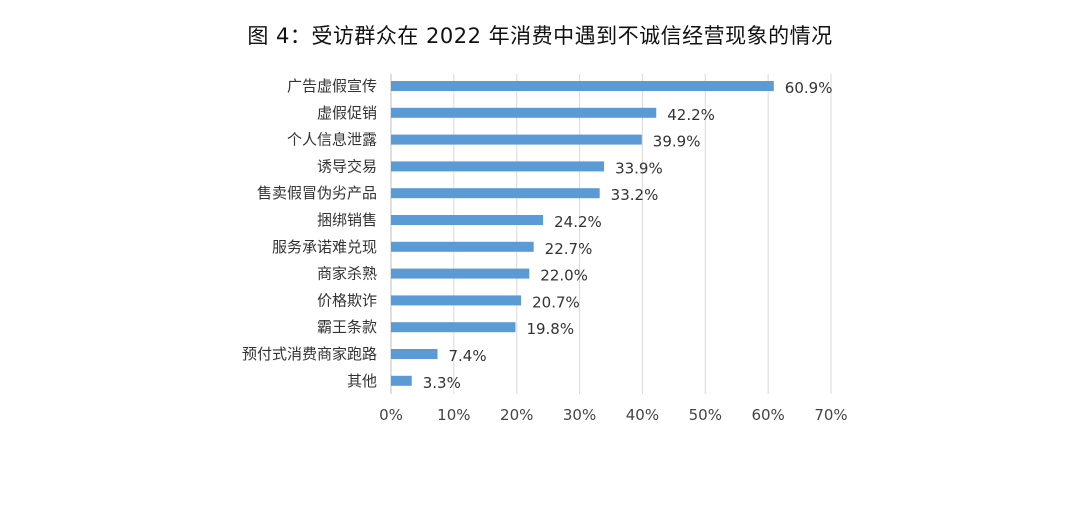  I want to click on x-tick-label: 70%, so click(830, 415).